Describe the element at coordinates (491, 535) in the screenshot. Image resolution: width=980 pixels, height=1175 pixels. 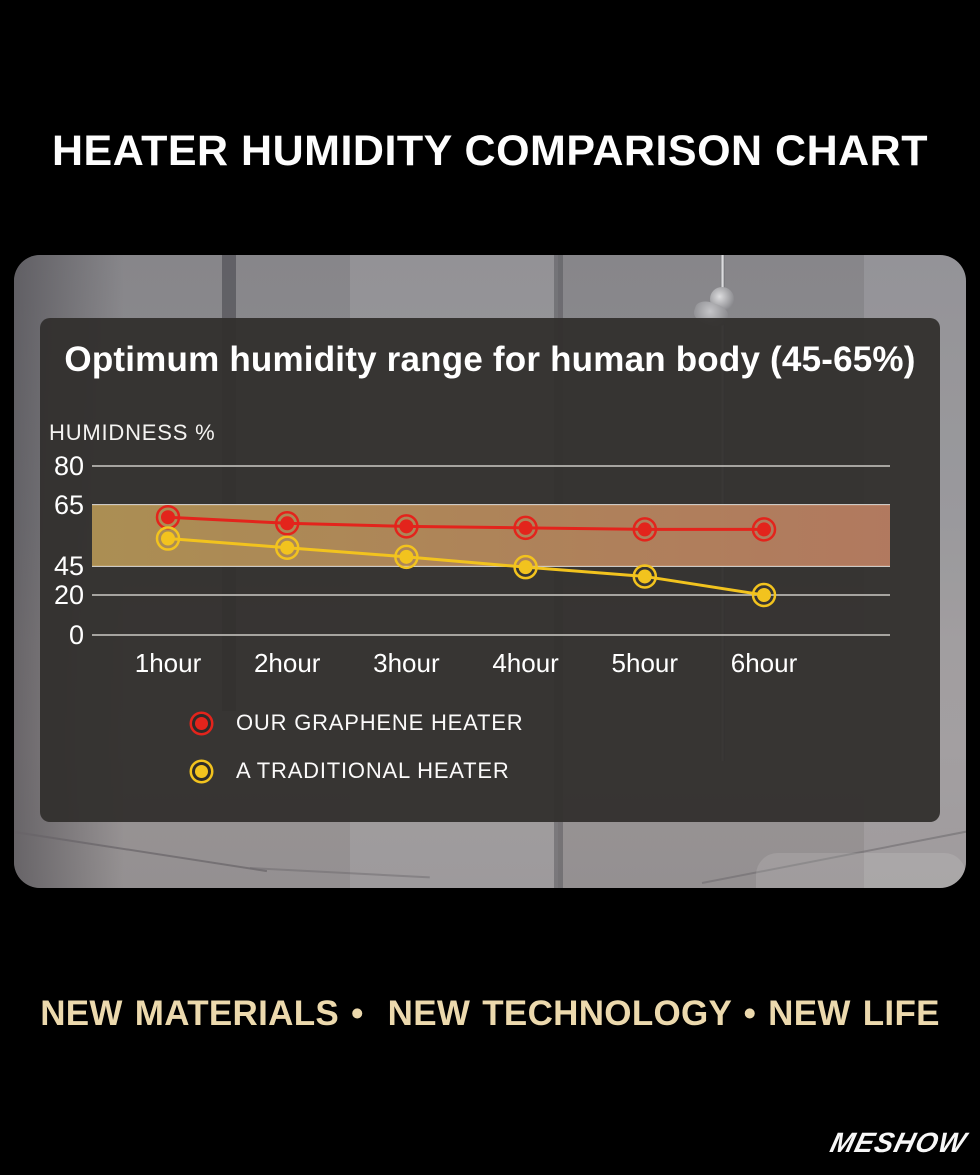
I see `optimum-band` at that location.